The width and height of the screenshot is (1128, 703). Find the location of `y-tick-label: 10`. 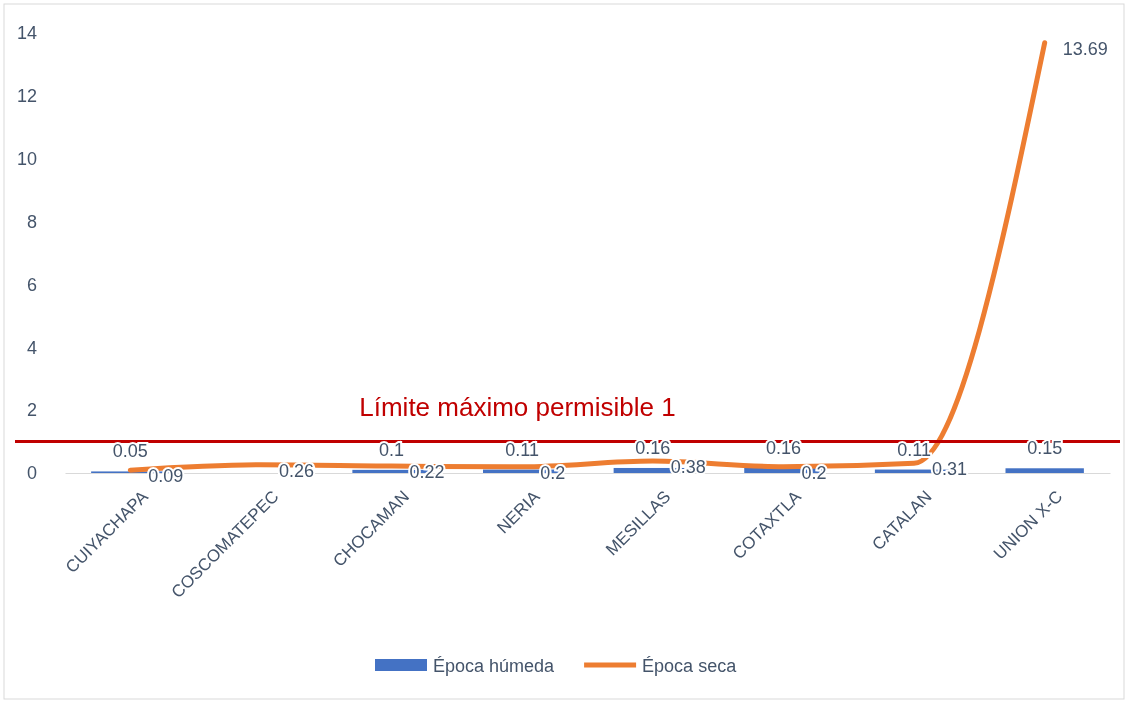

y-tick-label: 10 is located at coordinates (26, 158).